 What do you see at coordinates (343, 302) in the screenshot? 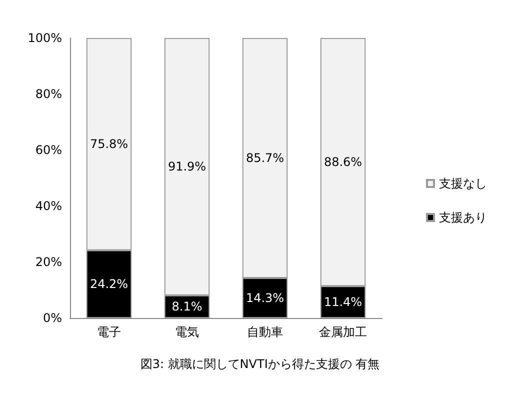
I see `data-label: 11.4%` at bounding box center [343, 302].